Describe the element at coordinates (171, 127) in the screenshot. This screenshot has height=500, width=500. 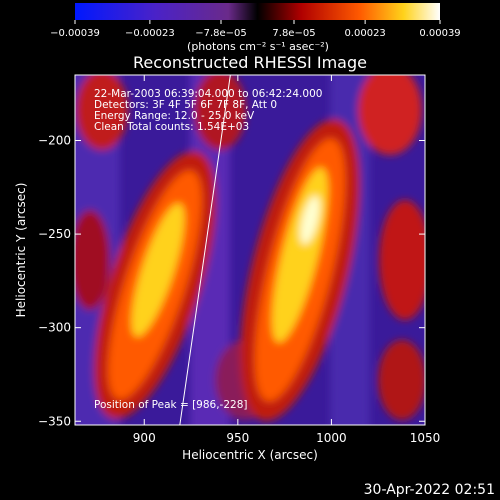
I see `annotation-line: Clean Total counts: 1.54E+03` at that location.